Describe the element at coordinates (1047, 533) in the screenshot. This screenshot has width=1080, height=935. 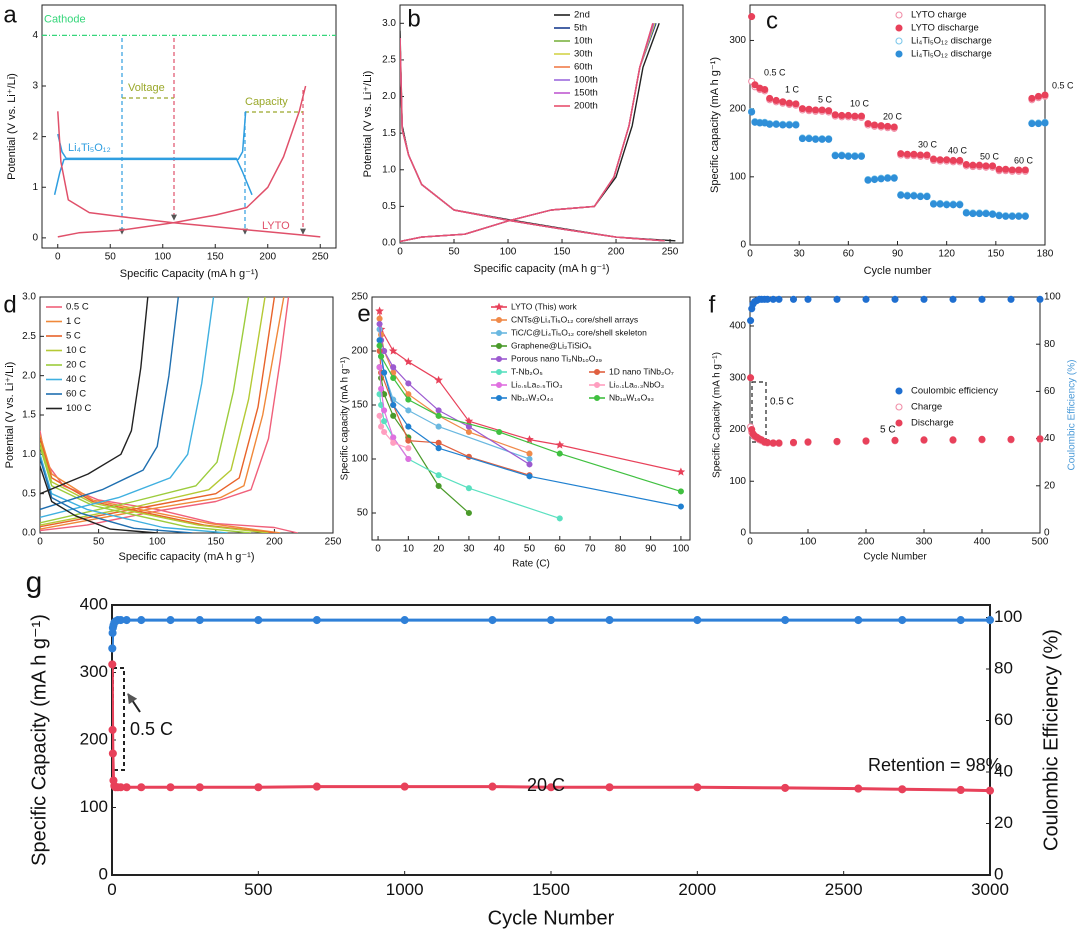
I see `y2-tick-label: 0` at that location.